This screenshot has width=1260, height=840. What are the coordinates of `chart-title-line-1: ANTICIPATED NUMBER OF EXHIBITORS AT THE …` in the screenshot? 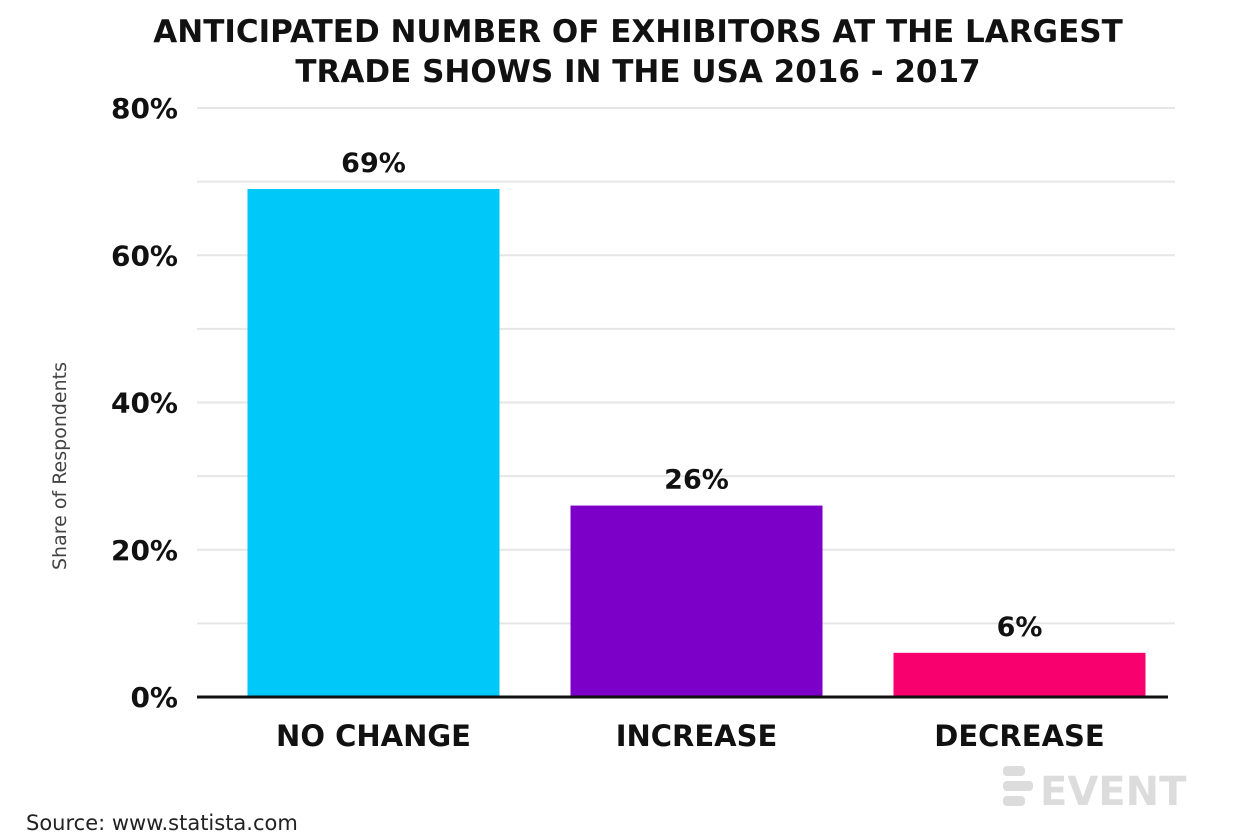 It's located at (637, 32).